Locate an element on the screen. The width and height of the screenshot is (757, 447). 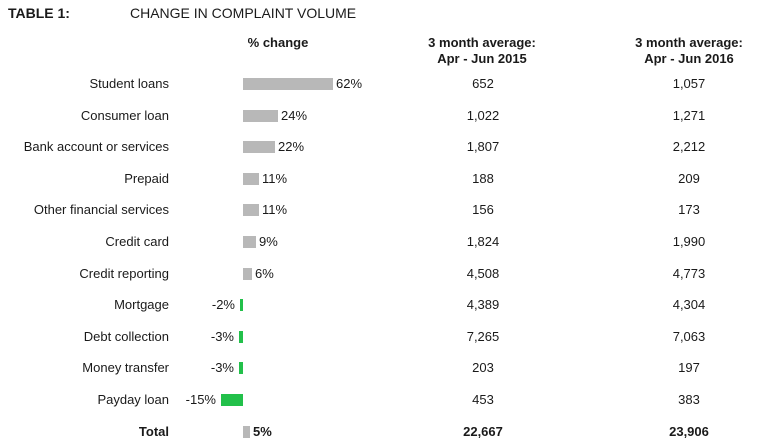
bar-value-label: 62% is located at coordinates (349, 83).